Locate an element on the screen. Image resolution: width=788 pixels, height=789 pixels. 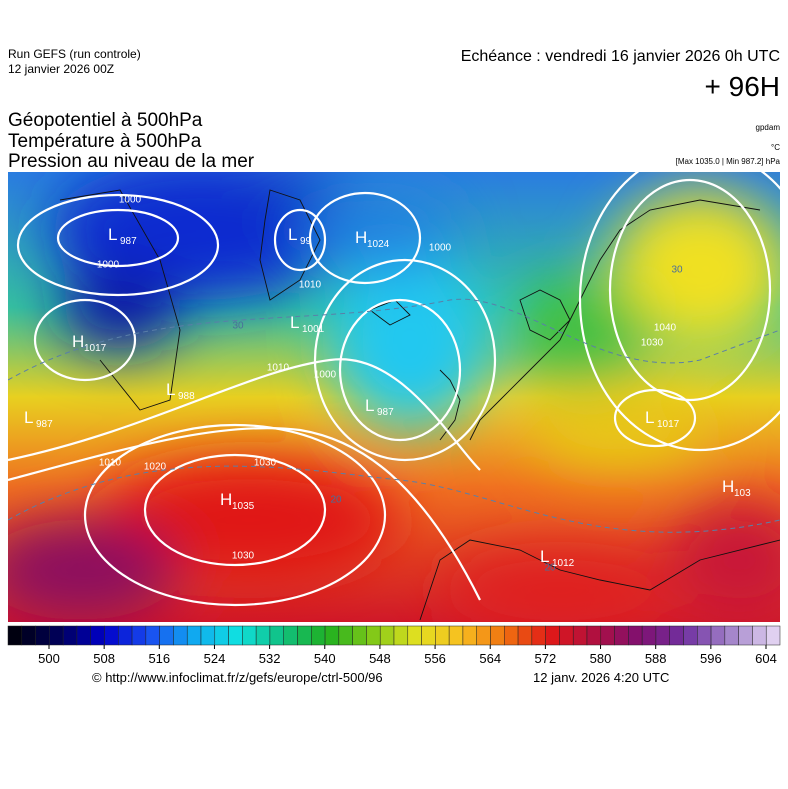
center-value: 1024 is located at coordinates (378, 244).